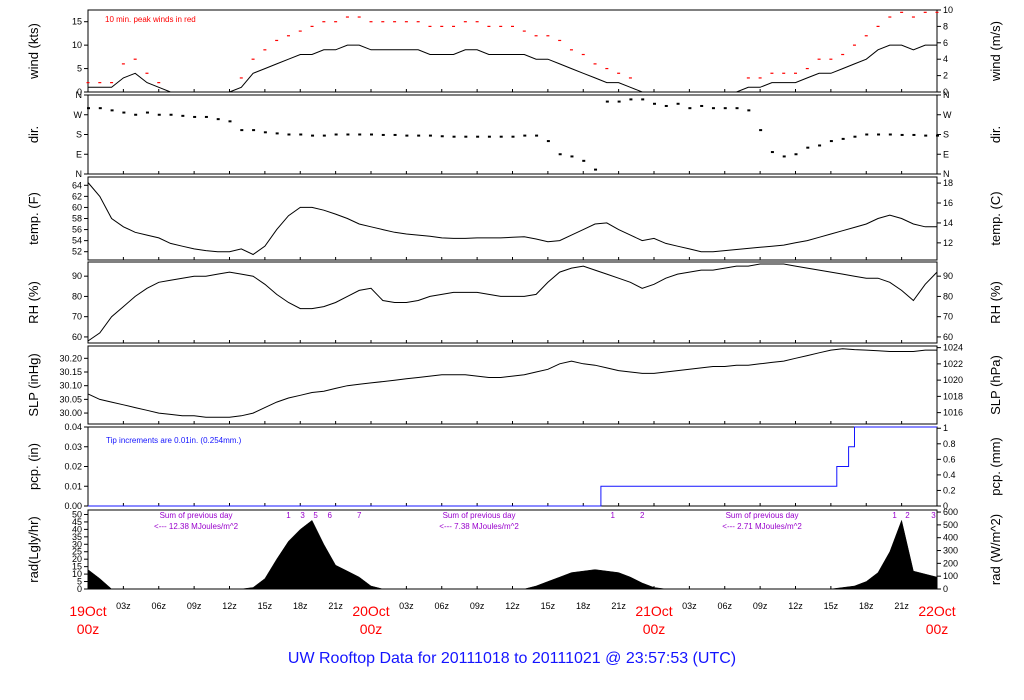 This screenshot has height=700, width=1024. What do you see at coordinates (945, 43) in the screenshot?
I see `wind-right-tick-label: 6` at bounding box center [945, 43].